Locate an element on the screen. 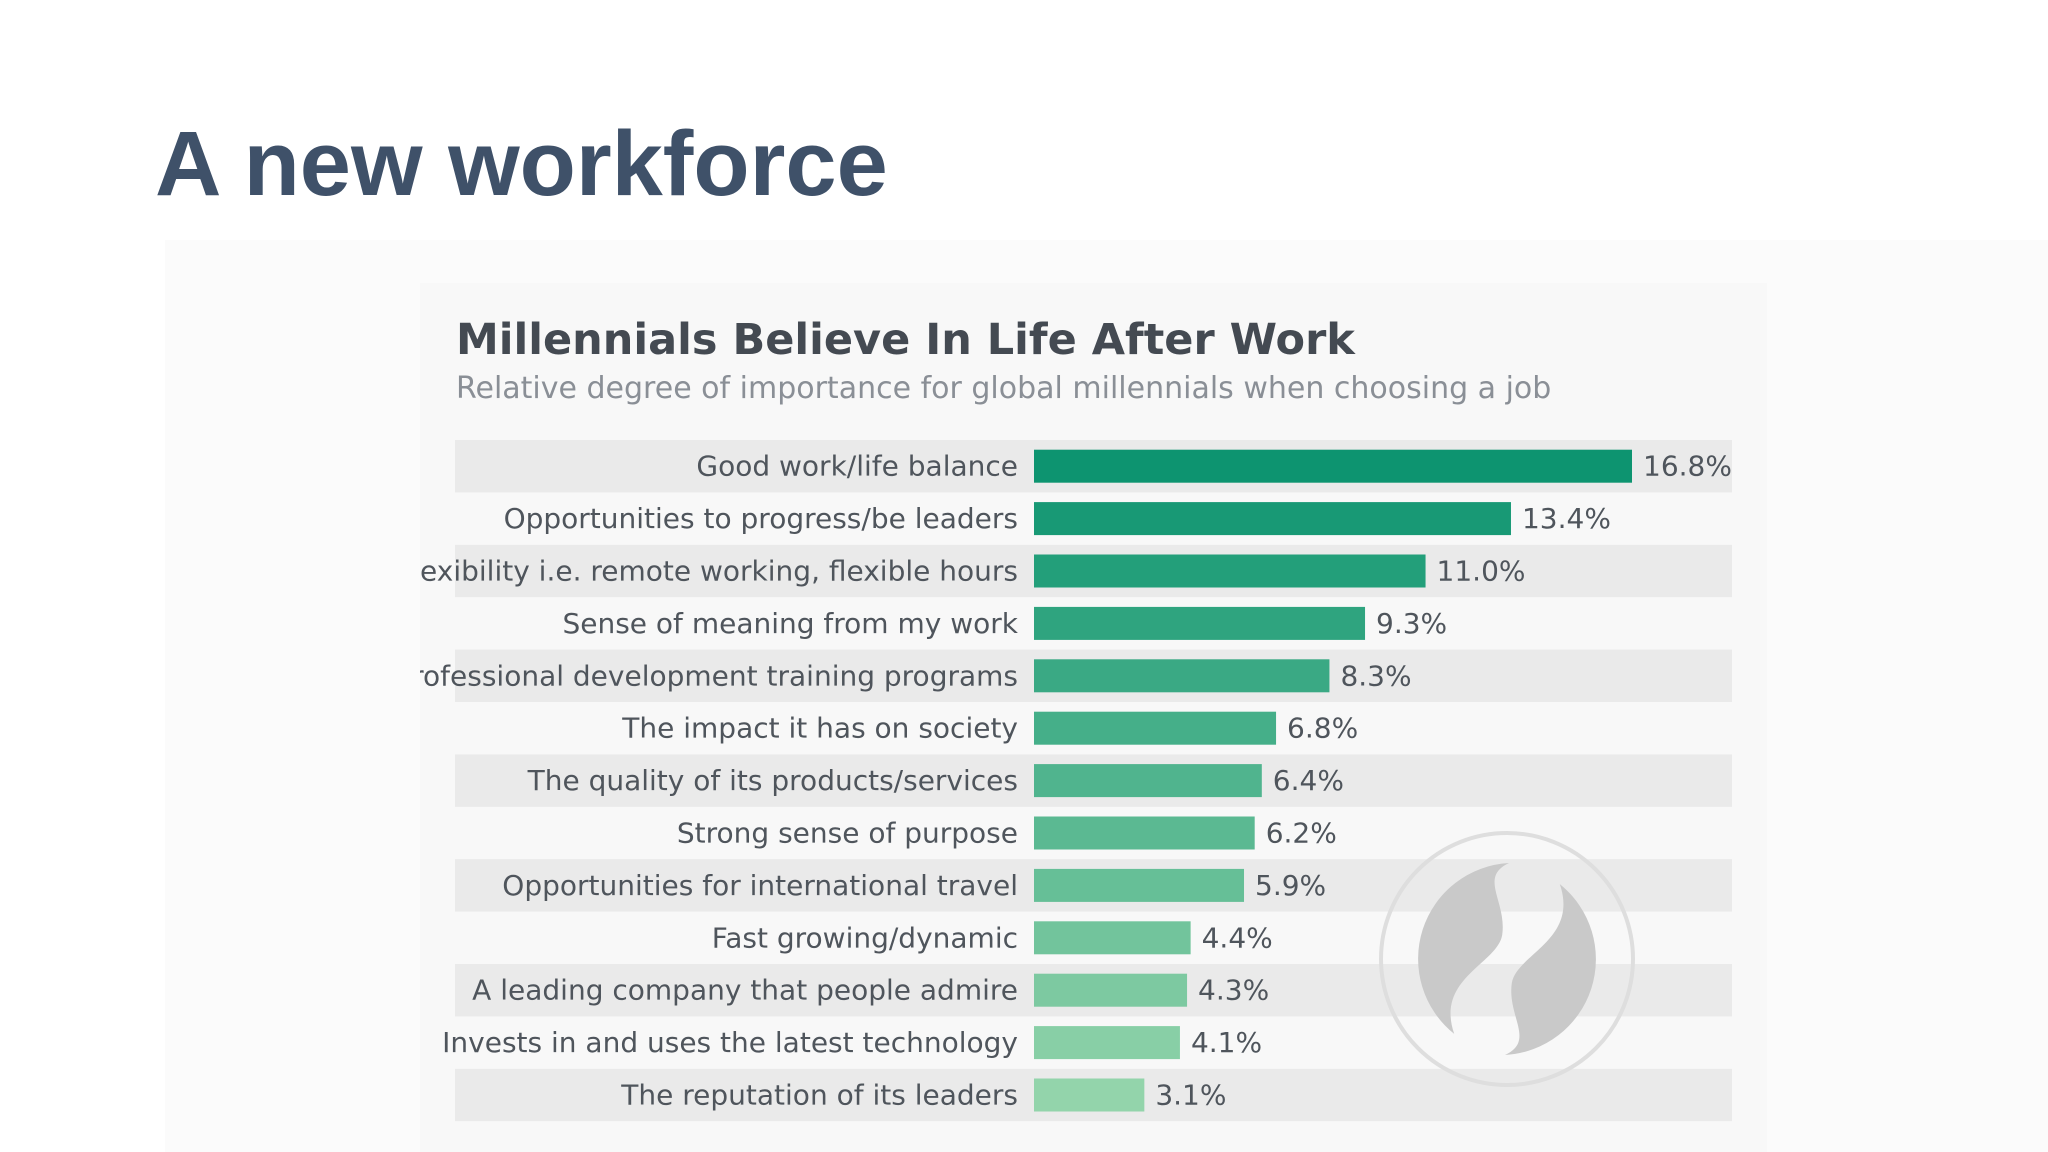  chart-title: Millennials Believe In Life After Work is located at coordinates (905, 340).